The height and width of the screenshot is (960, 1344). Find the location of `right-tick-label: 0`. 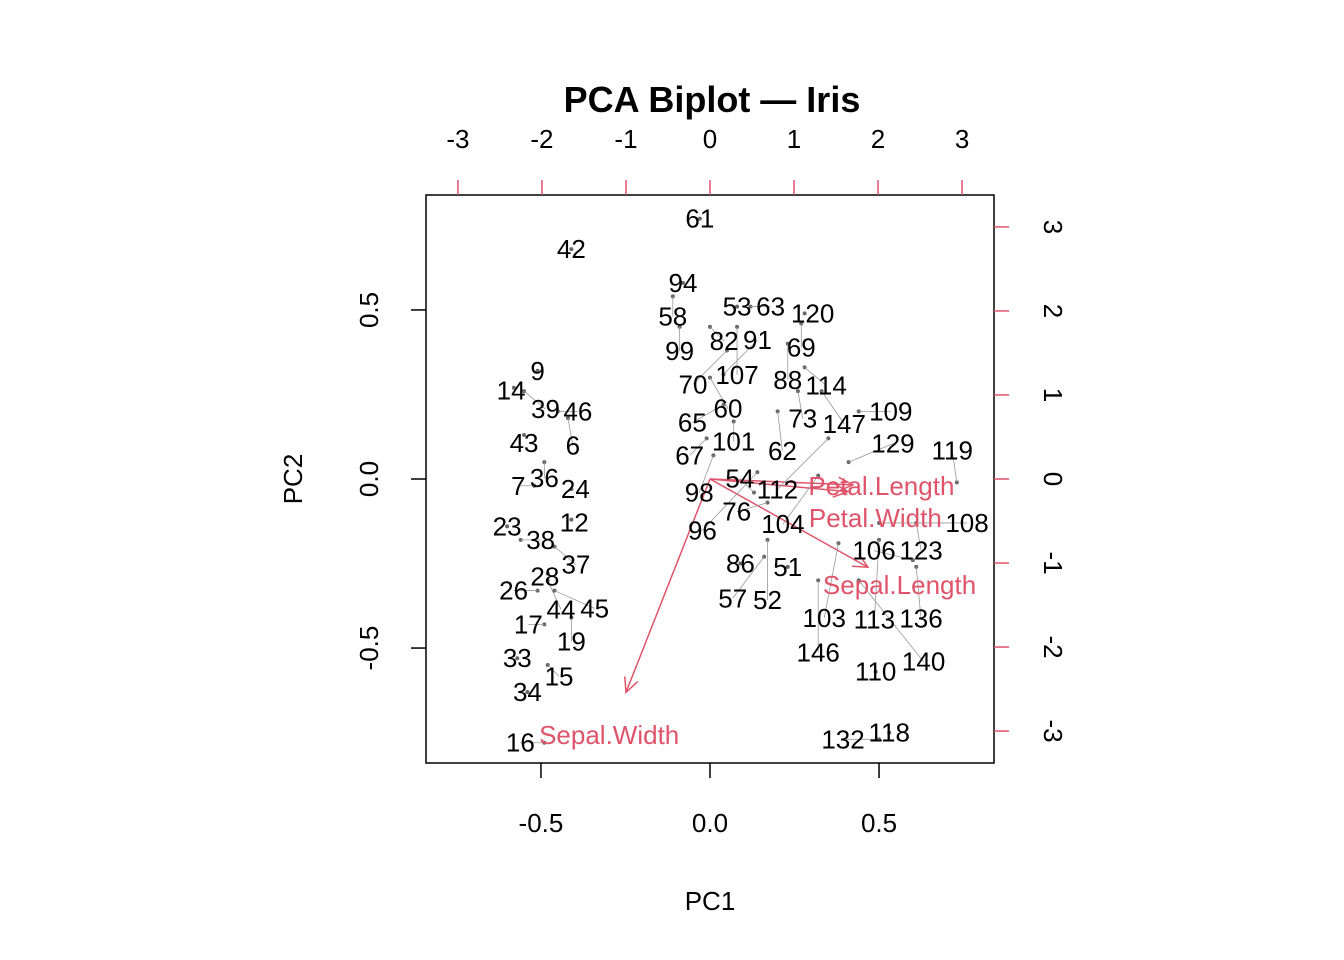

right-tick-label: 0 is located at coordinates (1053, 479).